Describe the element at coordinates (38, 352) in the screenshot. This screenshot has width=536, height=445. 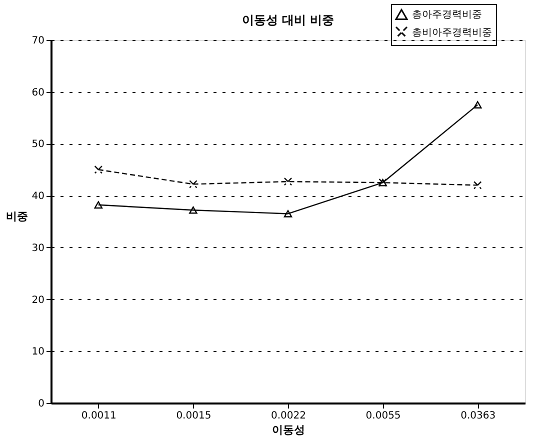
I see `y-tick-label: 10` at that location.